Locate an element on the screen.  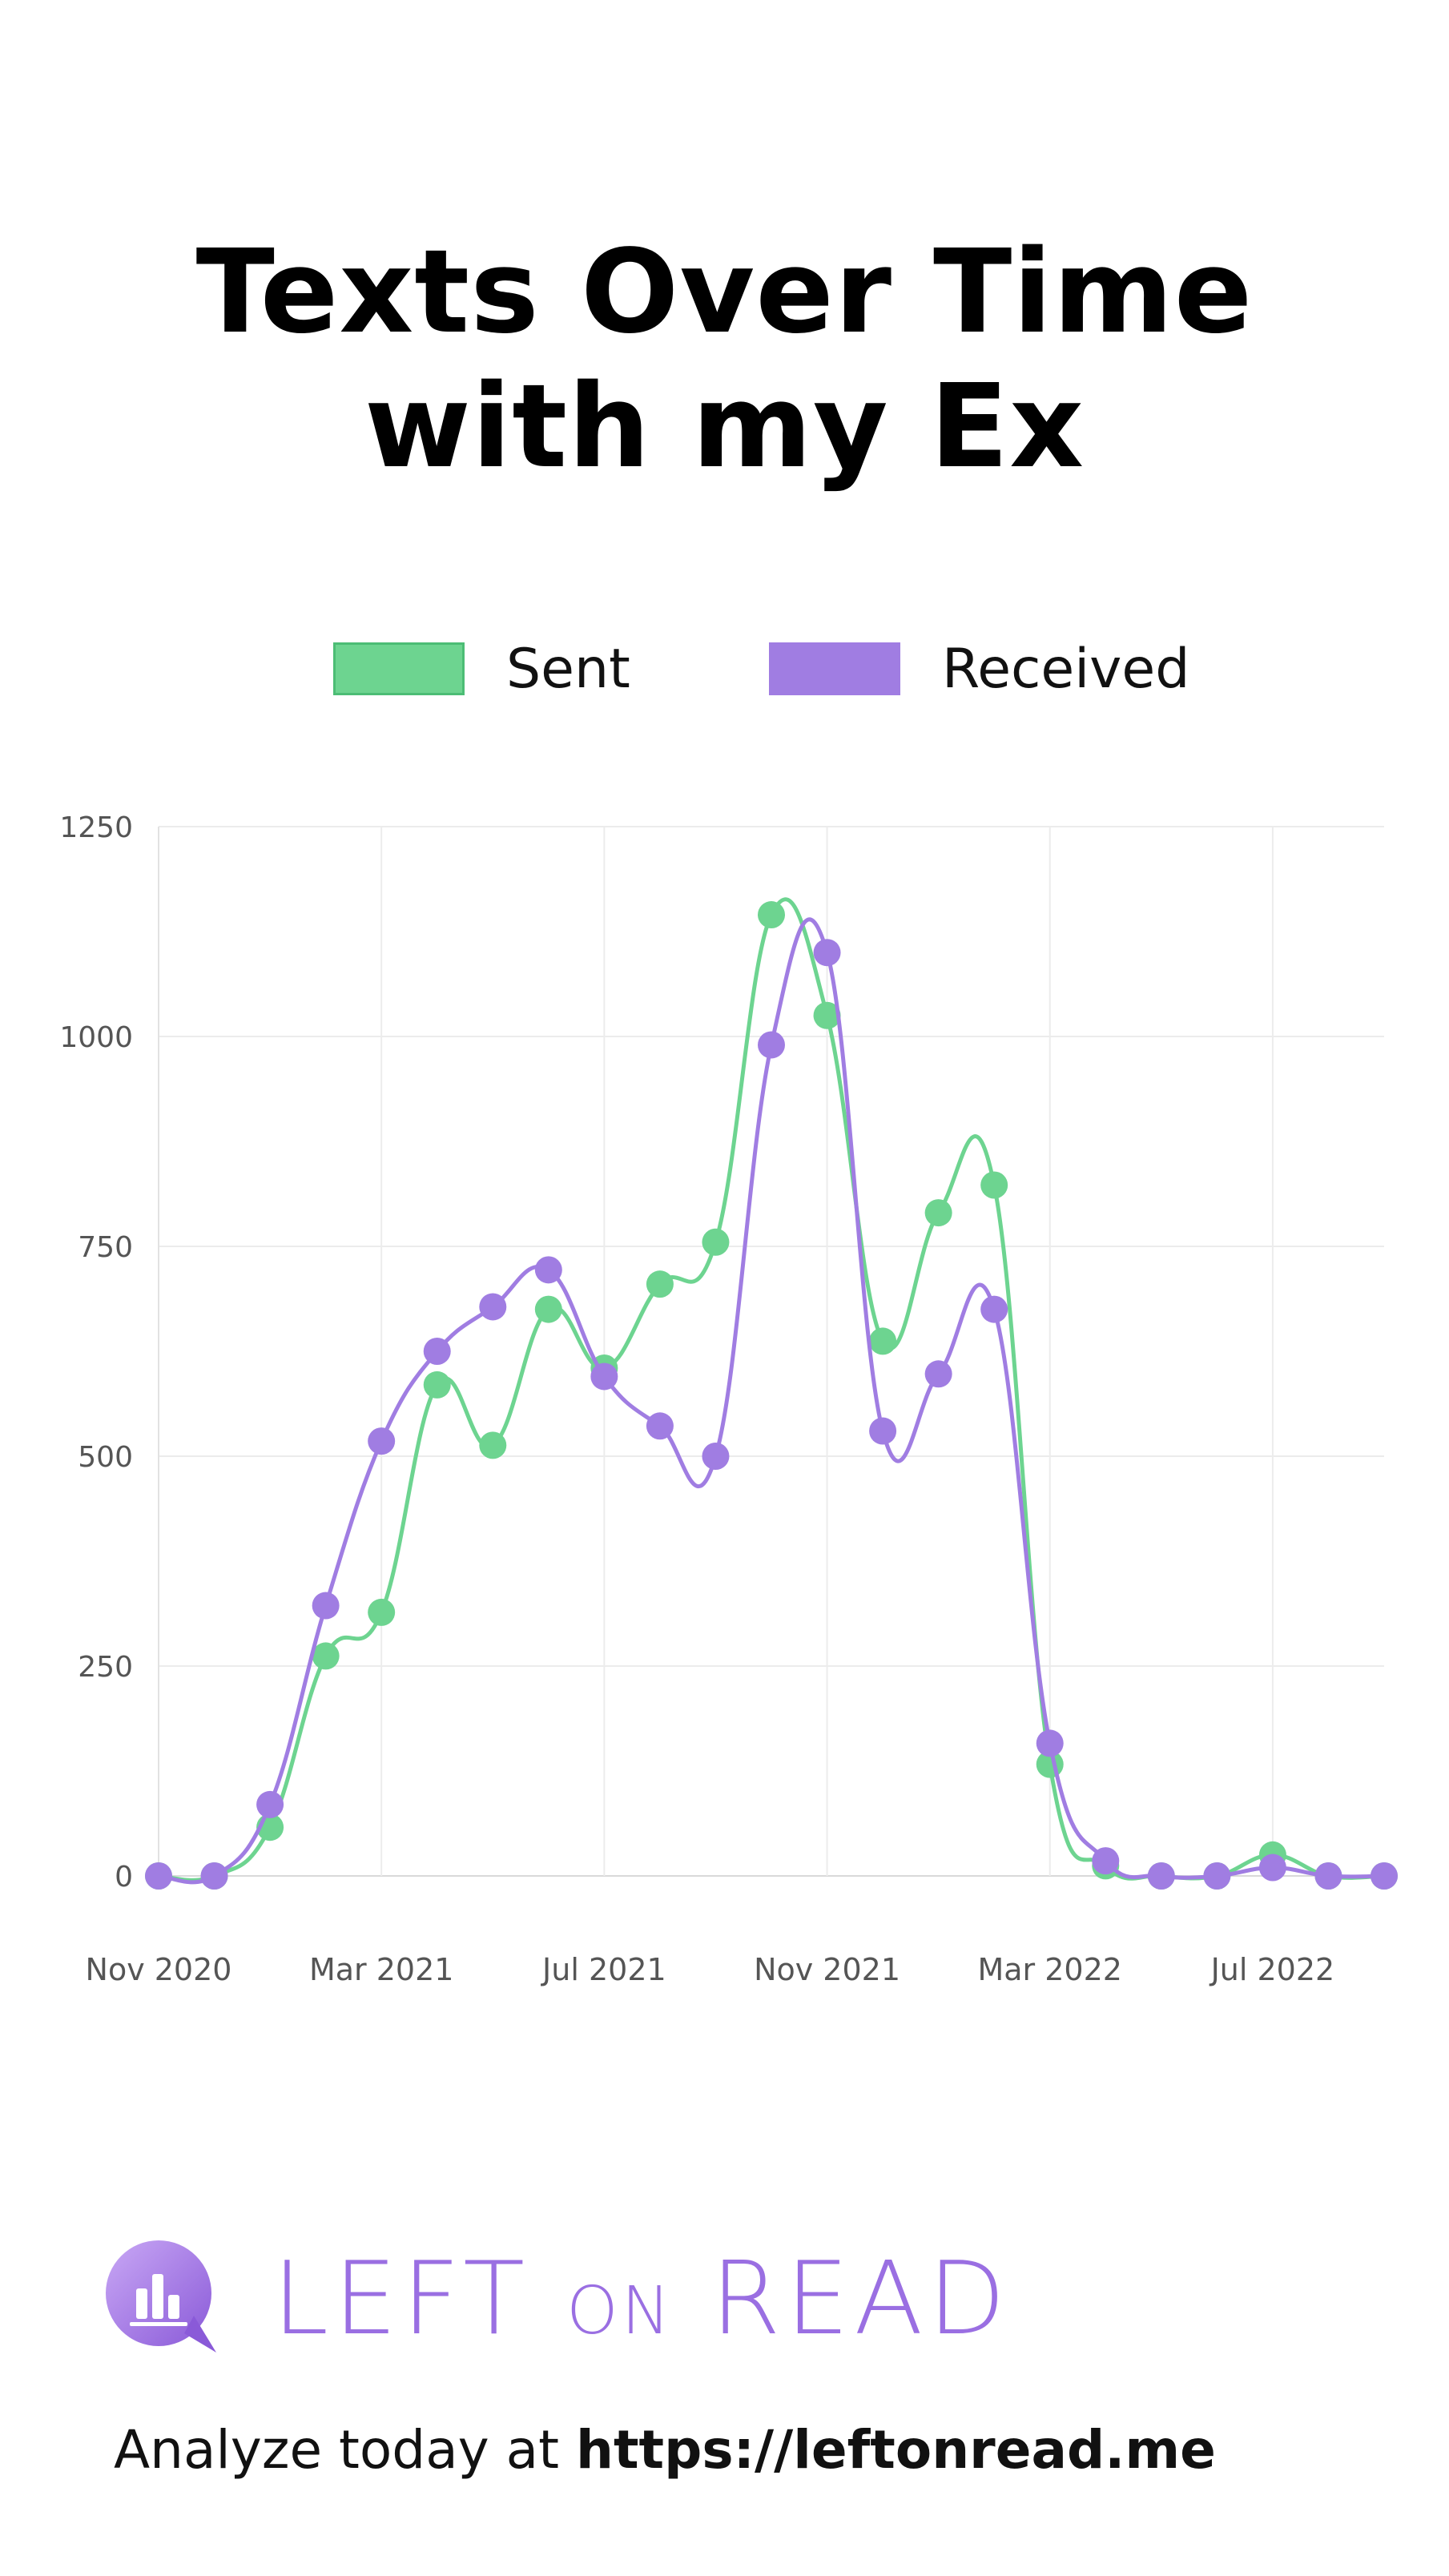
x-tick-label: Nov 2020 is located at coordinates (159, 1969).